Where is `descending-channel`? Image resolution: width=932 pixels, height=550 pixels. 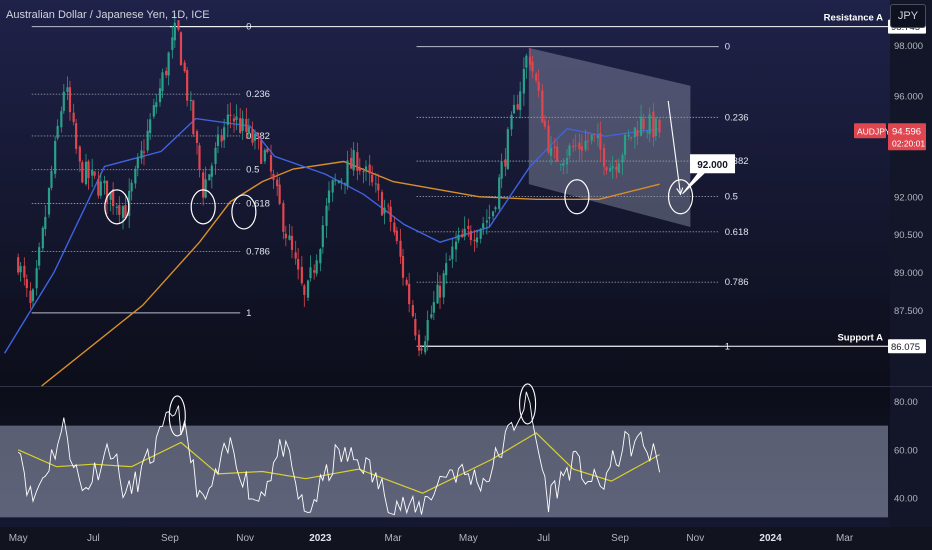 descending-channel is located at coordinates (609, 137).